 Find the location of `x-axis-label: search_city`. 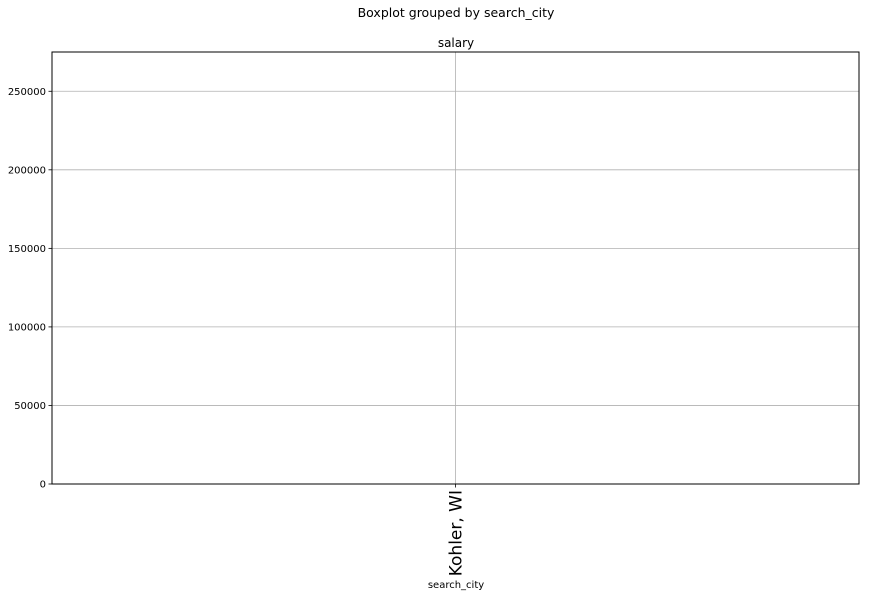

x-axis-label: search_city is located at coordinates (456, 585).